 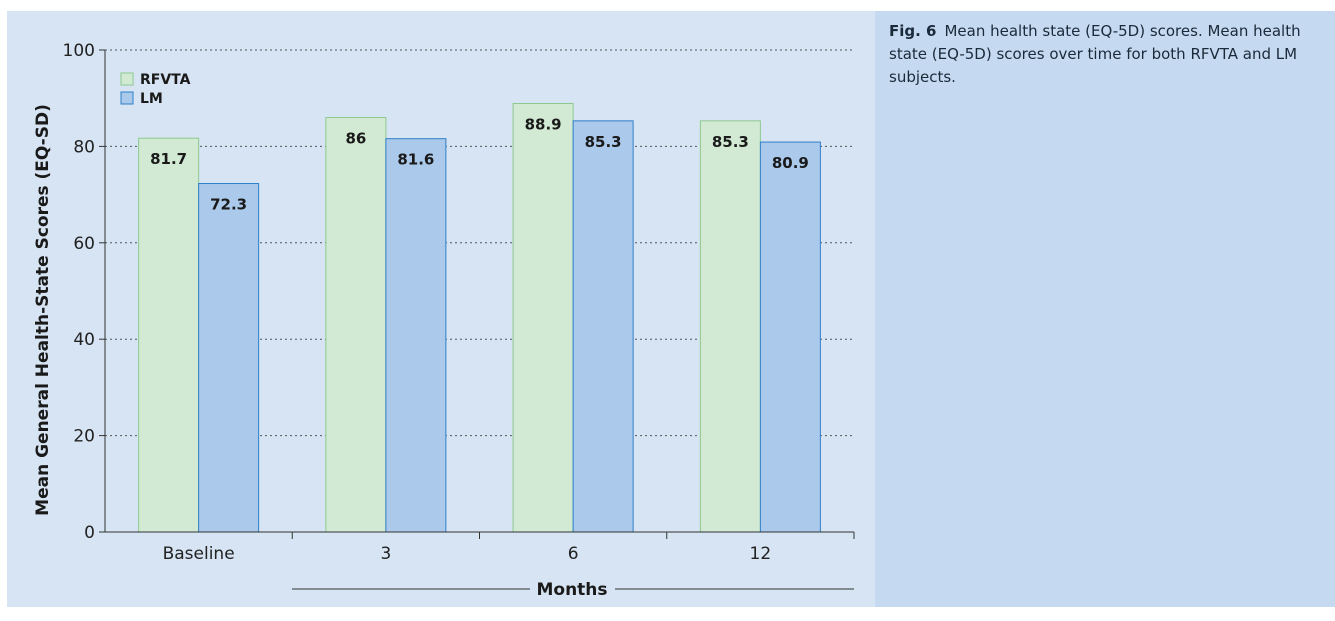 I want to click on y-tick-label: 20, so click(x=84, y=437).